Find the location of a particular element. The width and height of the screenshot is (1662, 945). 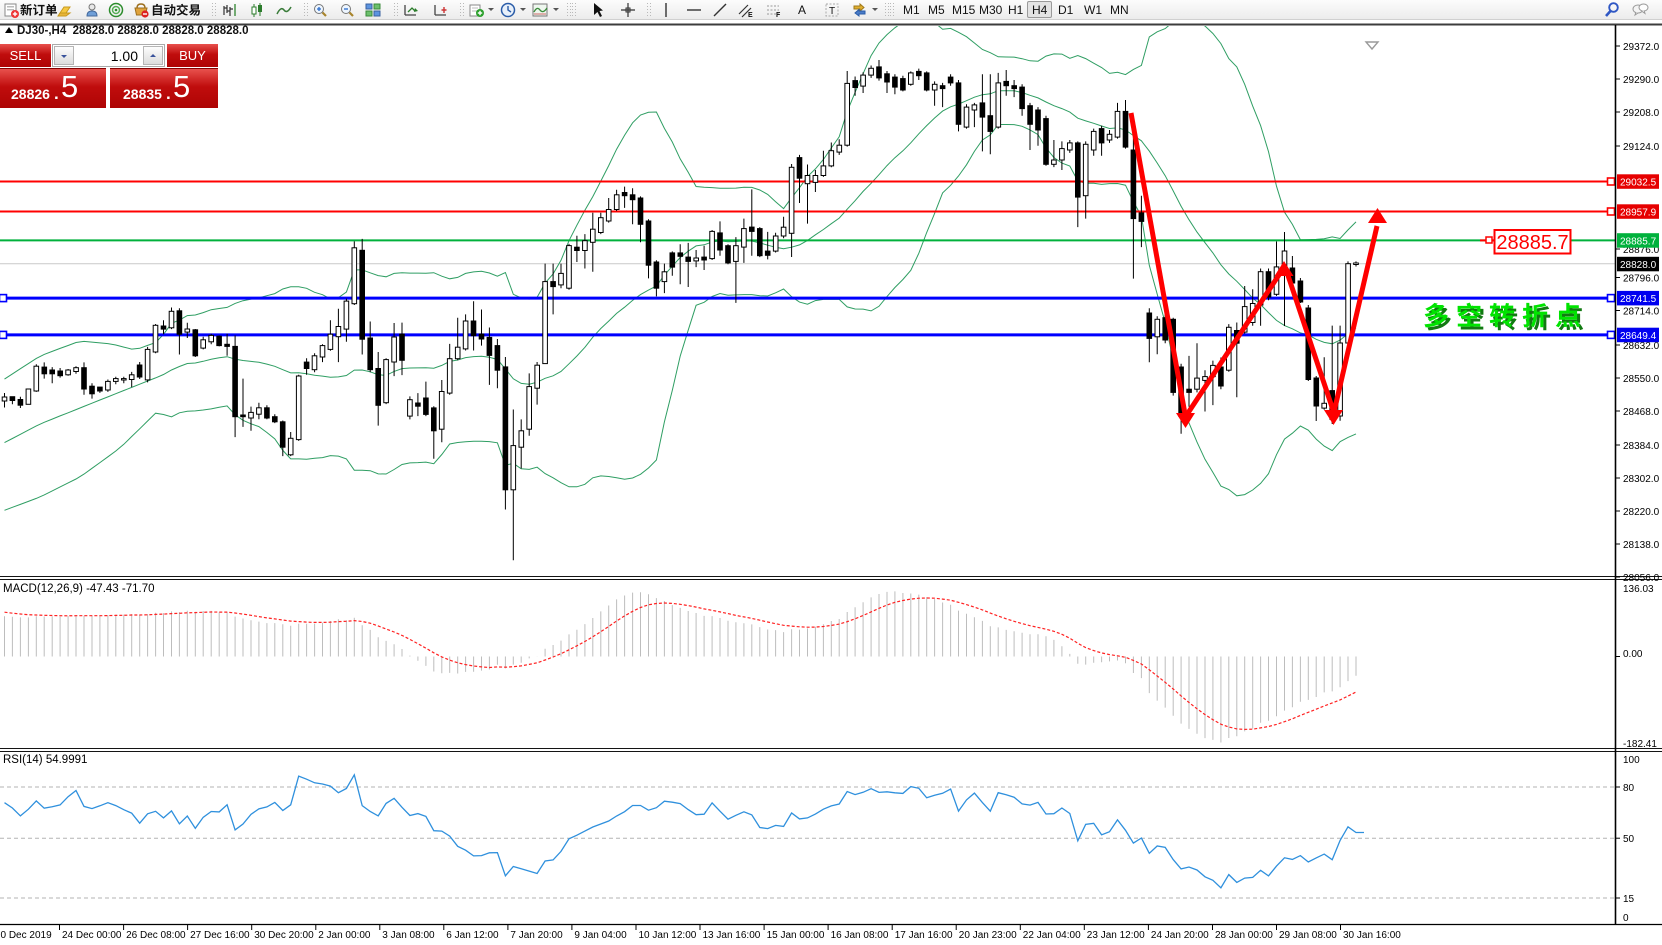

svg-text: 27 Dec 16:00 is located at coordinates (220, 935).